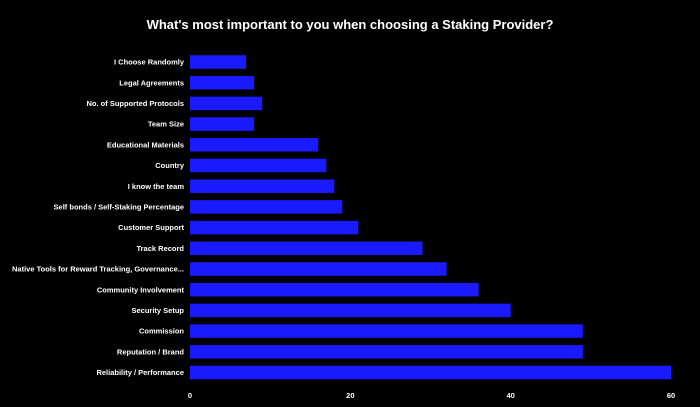  What do you see at coordinates (145, 144) in the screenshot?
I see `category-label: Educational Materials` at bounding box center [145, 144].